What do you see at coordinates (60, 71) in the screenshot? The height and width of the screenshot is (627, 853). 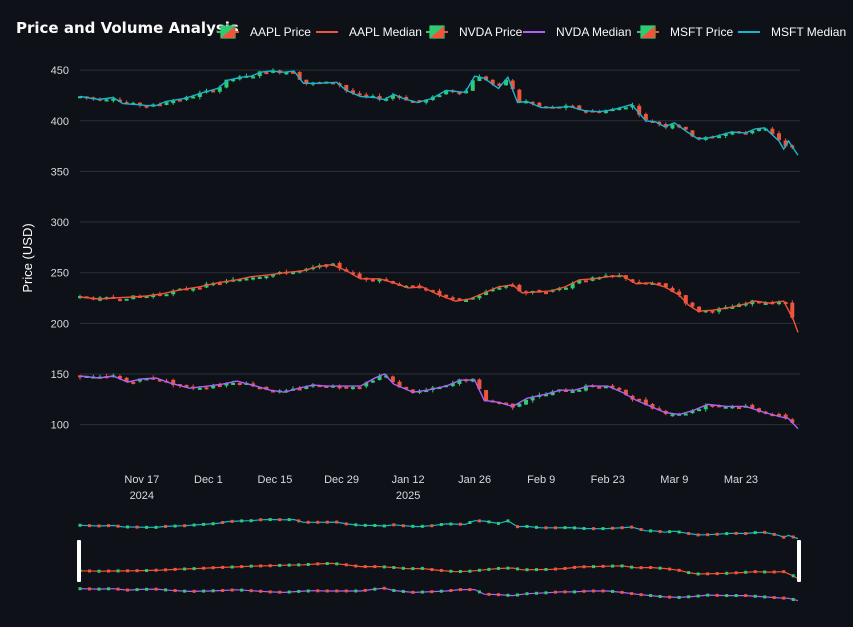 I see `y-tick-label: 450` at bounding box center [60, 71].